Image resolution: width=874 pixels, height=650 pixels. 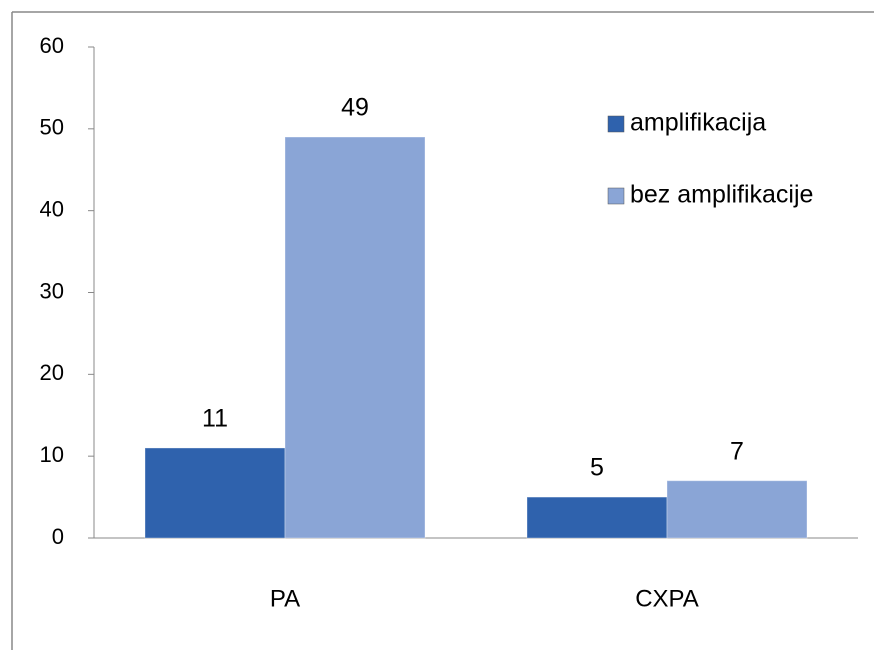 What do you see at coordinates (355, 108) in the screenshot?
I see `value-label: 49` at bounding box center [355, 108].